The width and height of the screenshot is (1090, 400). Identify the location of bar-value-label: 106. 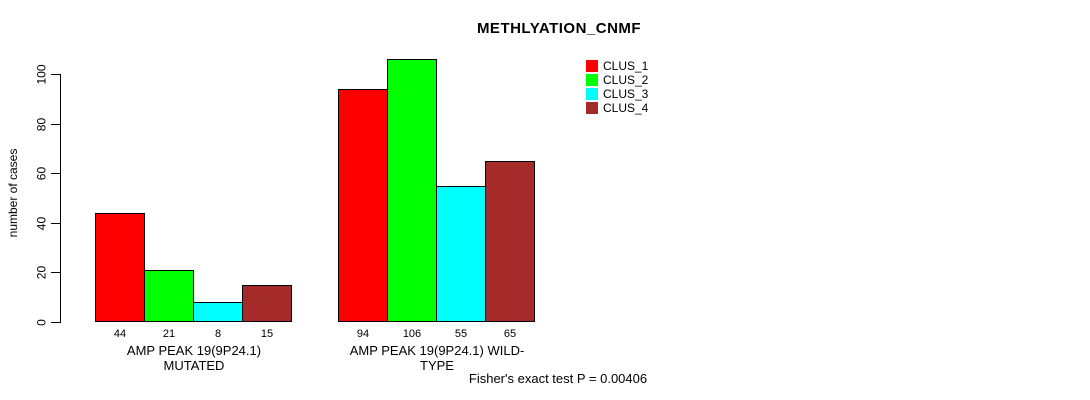
(412, 334).